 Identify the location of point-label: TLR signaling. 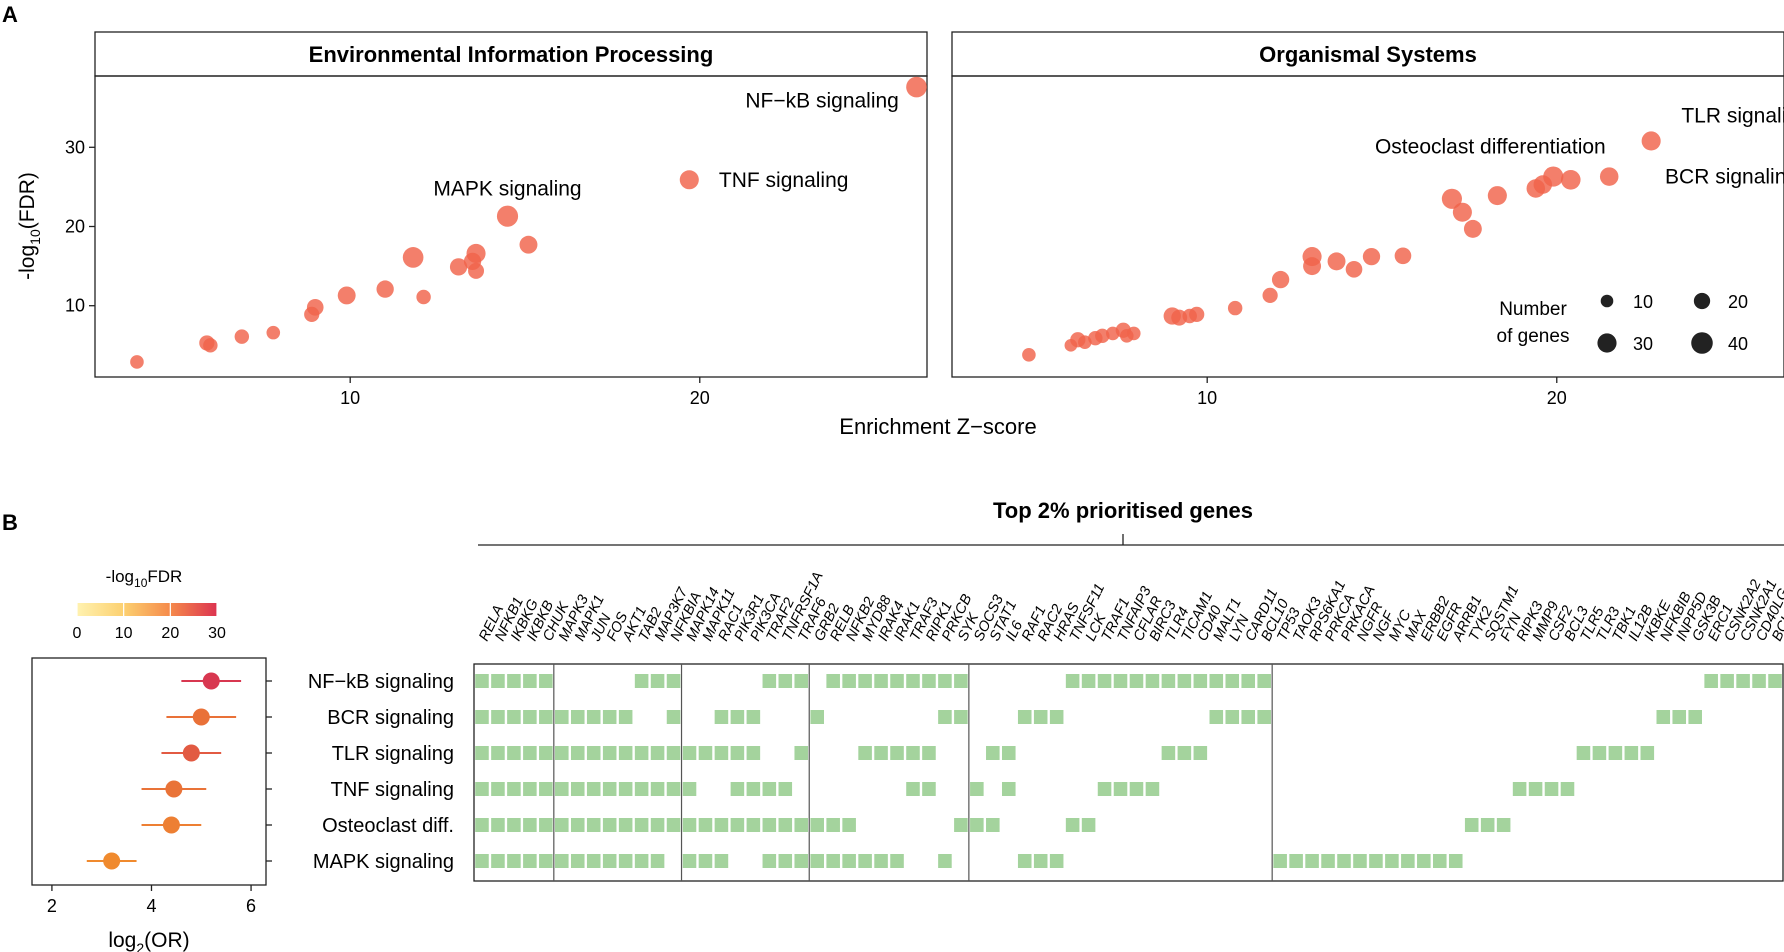
(1732, 116).